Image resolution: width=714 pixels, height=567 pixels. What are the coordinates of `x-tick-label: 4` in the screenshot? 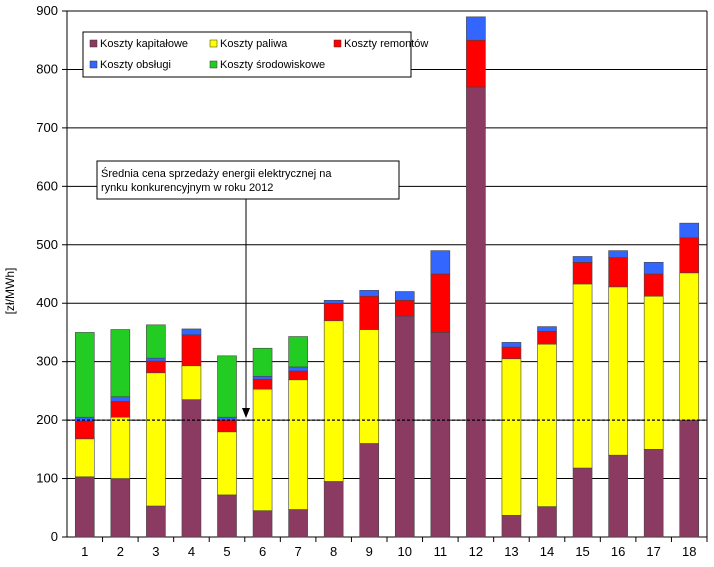 It's located at (191, 551).